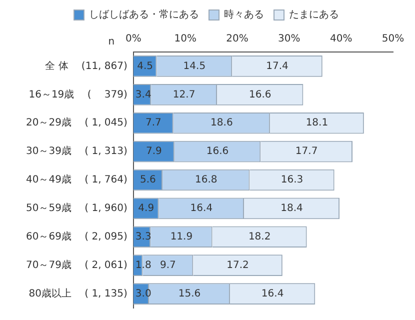  I want to click on data-label: 15.6, so click(189, 294).